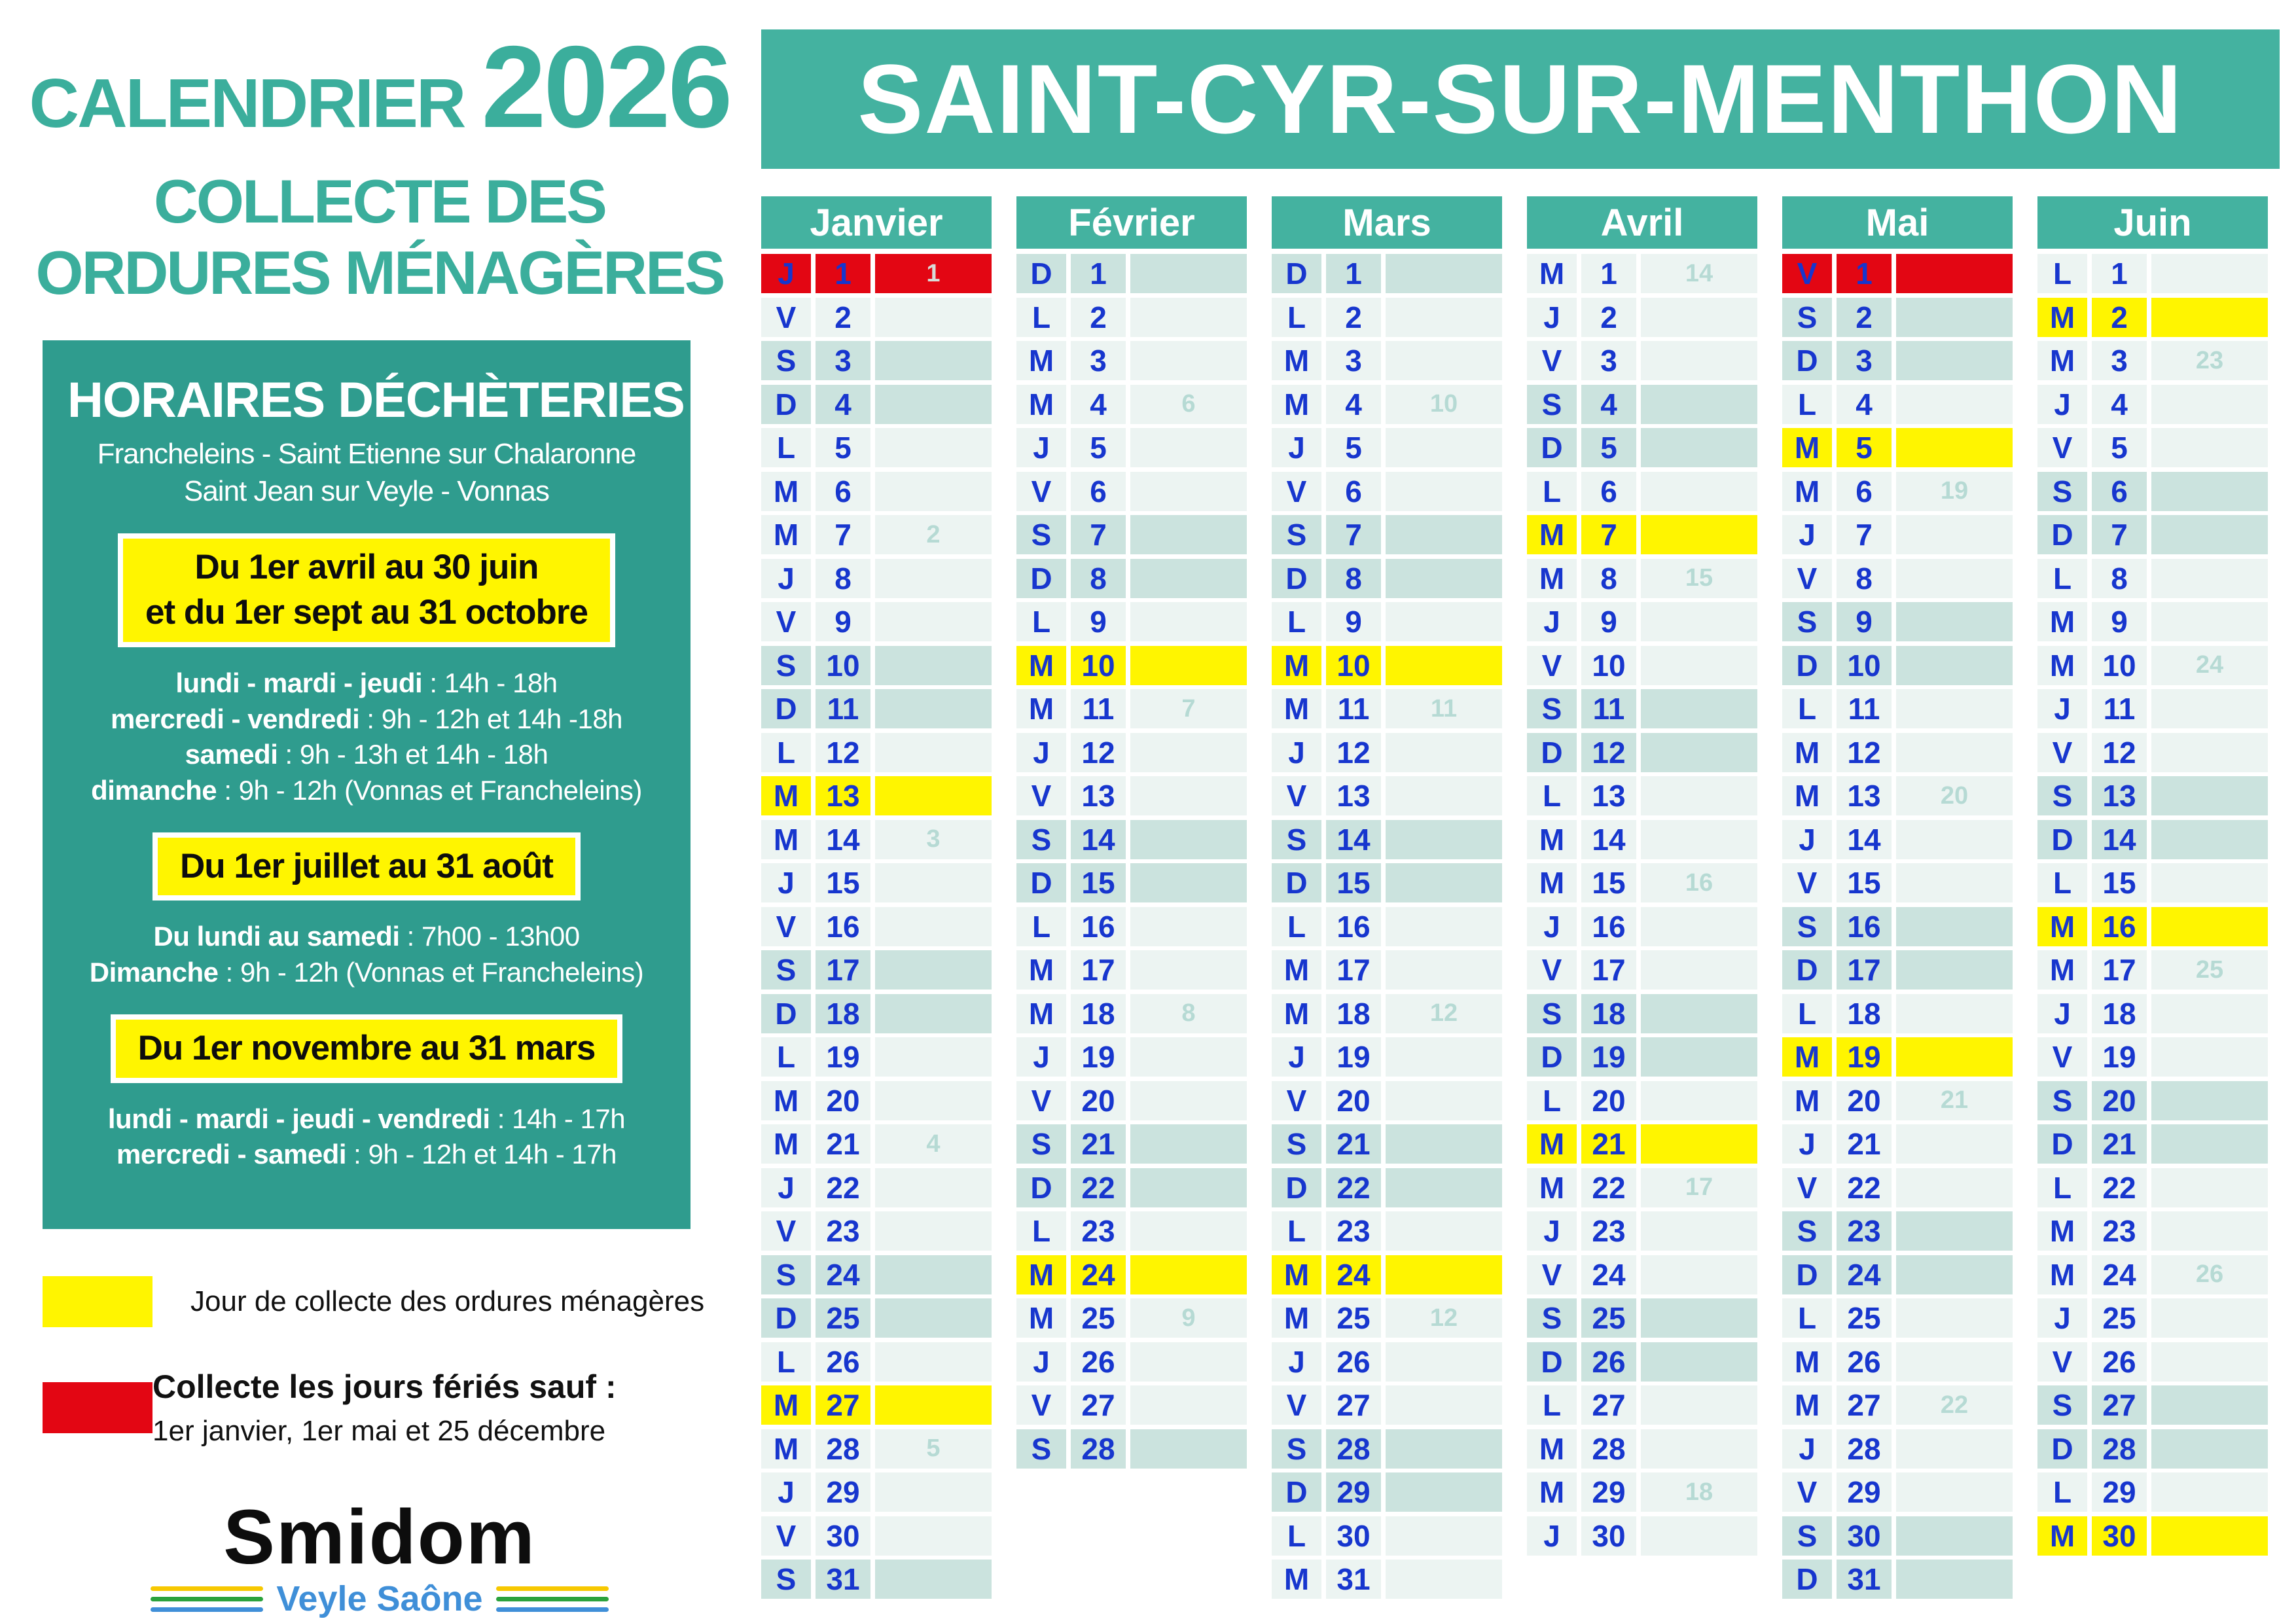 The width and height of the screenshot is (2296, 1623). I want to click on day-number: 27, so click(1608, 1405).